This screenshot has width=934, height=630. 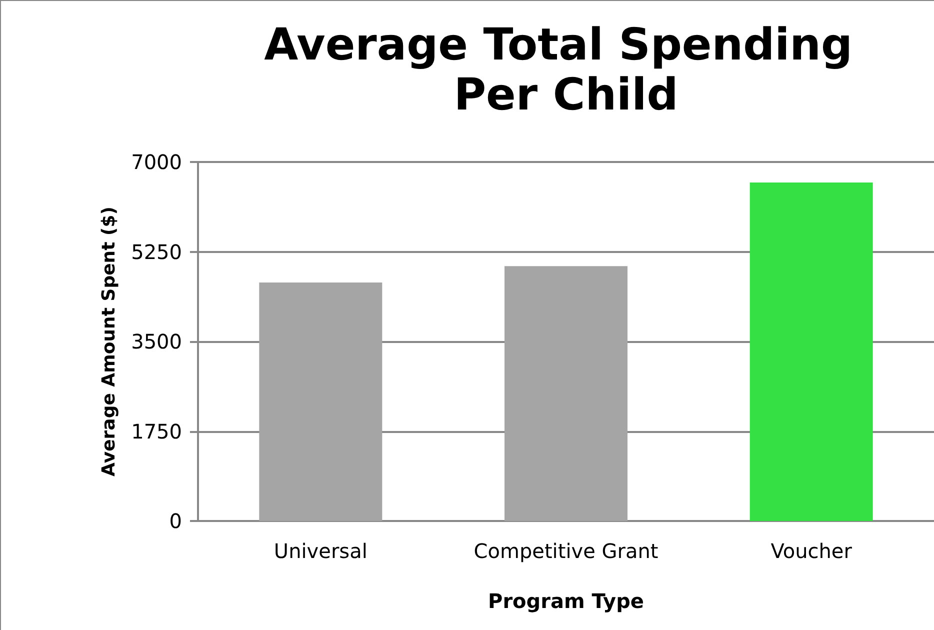 I want to click on chart-title: Average Total Spending Per Child, so click(x=566, y=70).